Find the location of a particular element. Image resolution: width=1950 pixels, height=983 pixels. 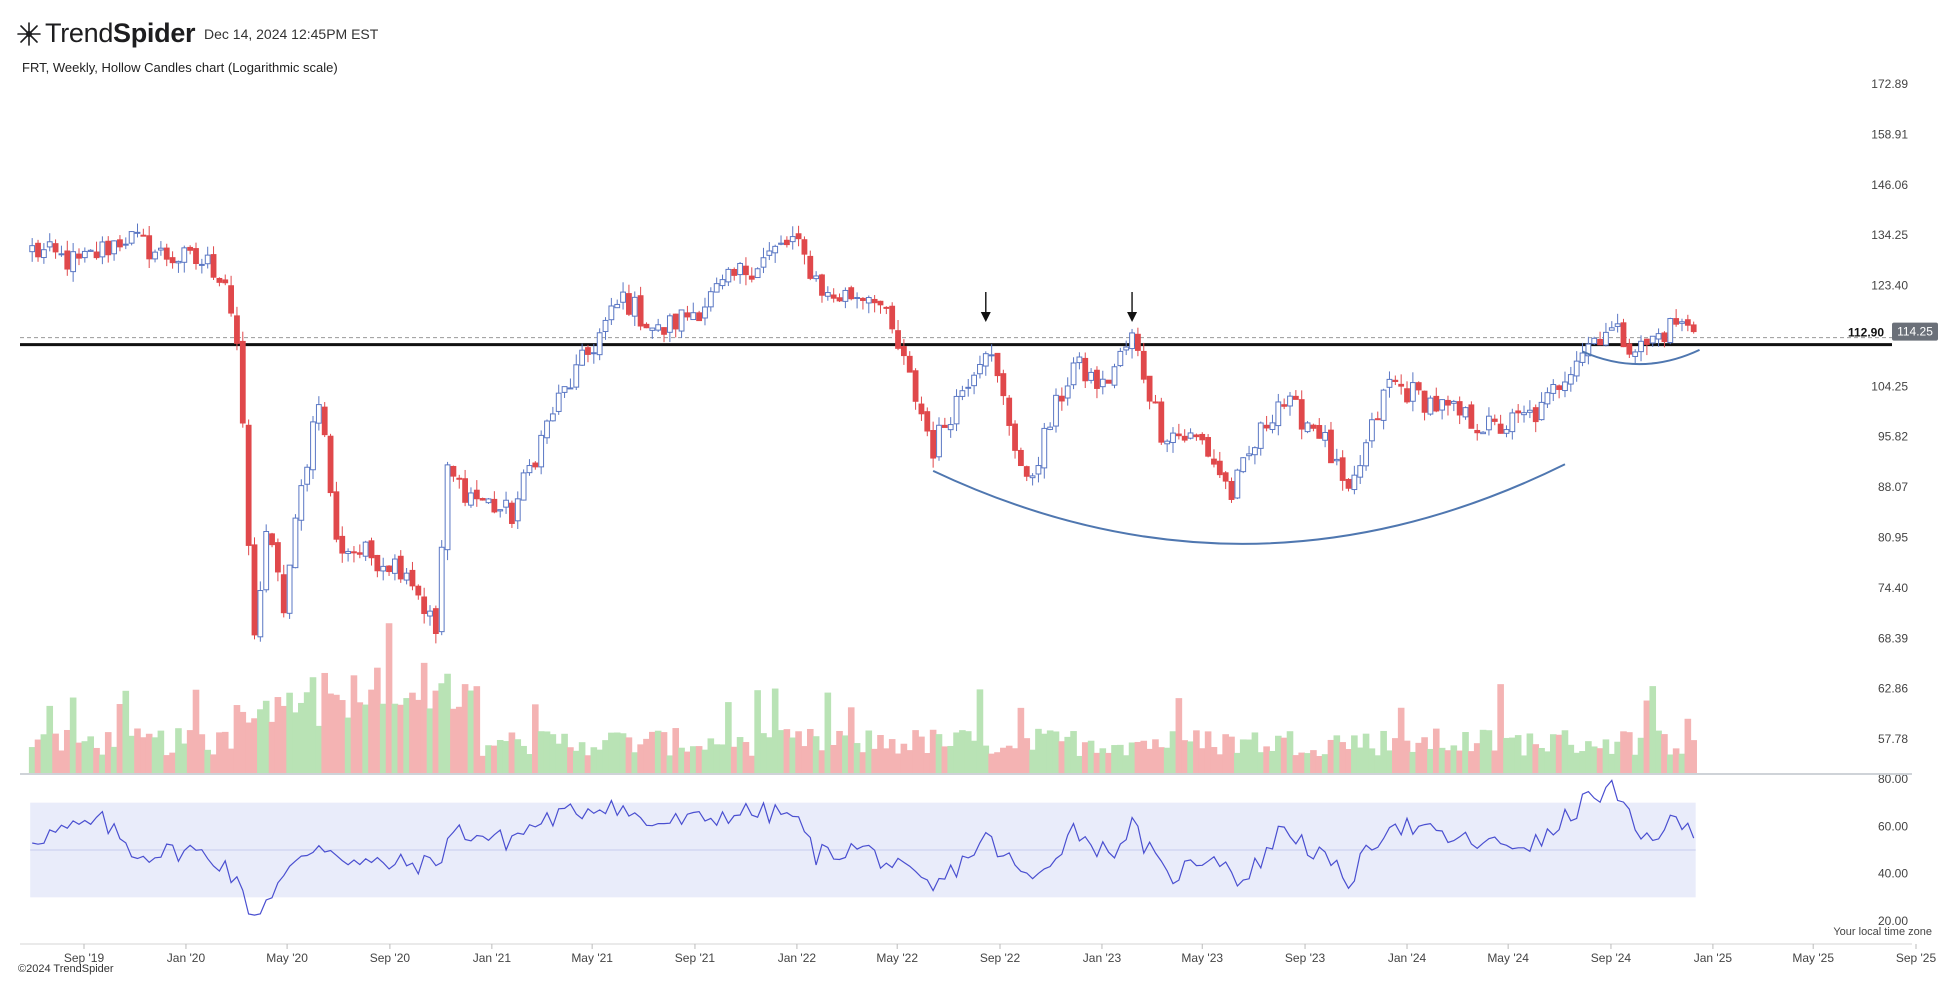

price-tick-label: 57.78 is located at coordinates (1893, 739).